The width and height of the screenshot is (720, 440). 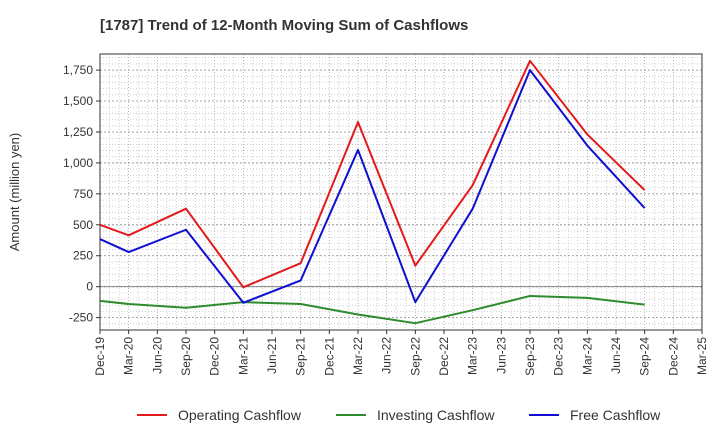 What do you see at coordinates (157, 355) in the screenshot?
I see `x-tick-label: Jun-20` at bounding box center [157, 355].